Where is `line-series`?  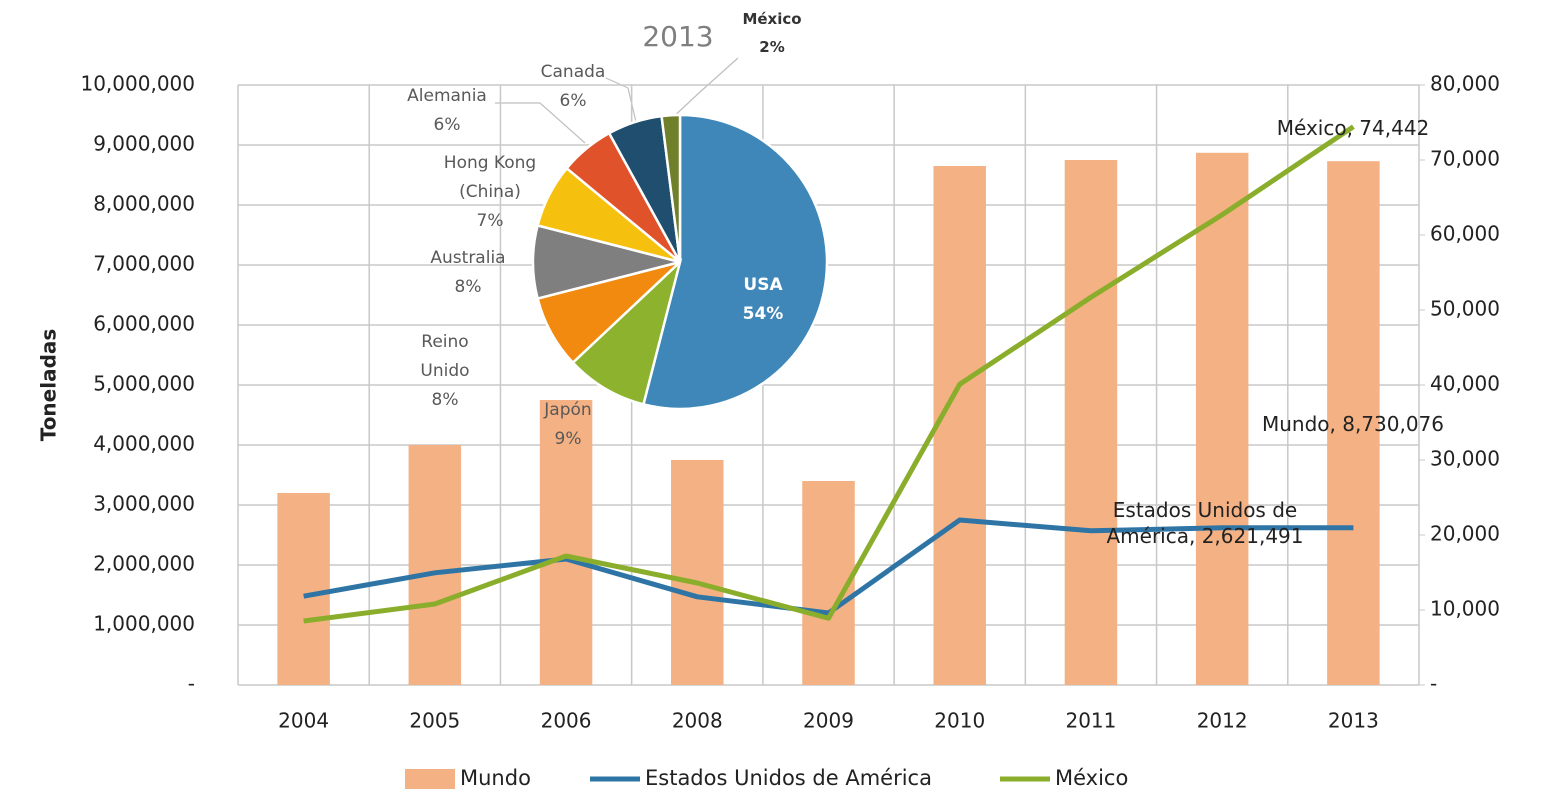
line-series is located at coordinates (828, 566).